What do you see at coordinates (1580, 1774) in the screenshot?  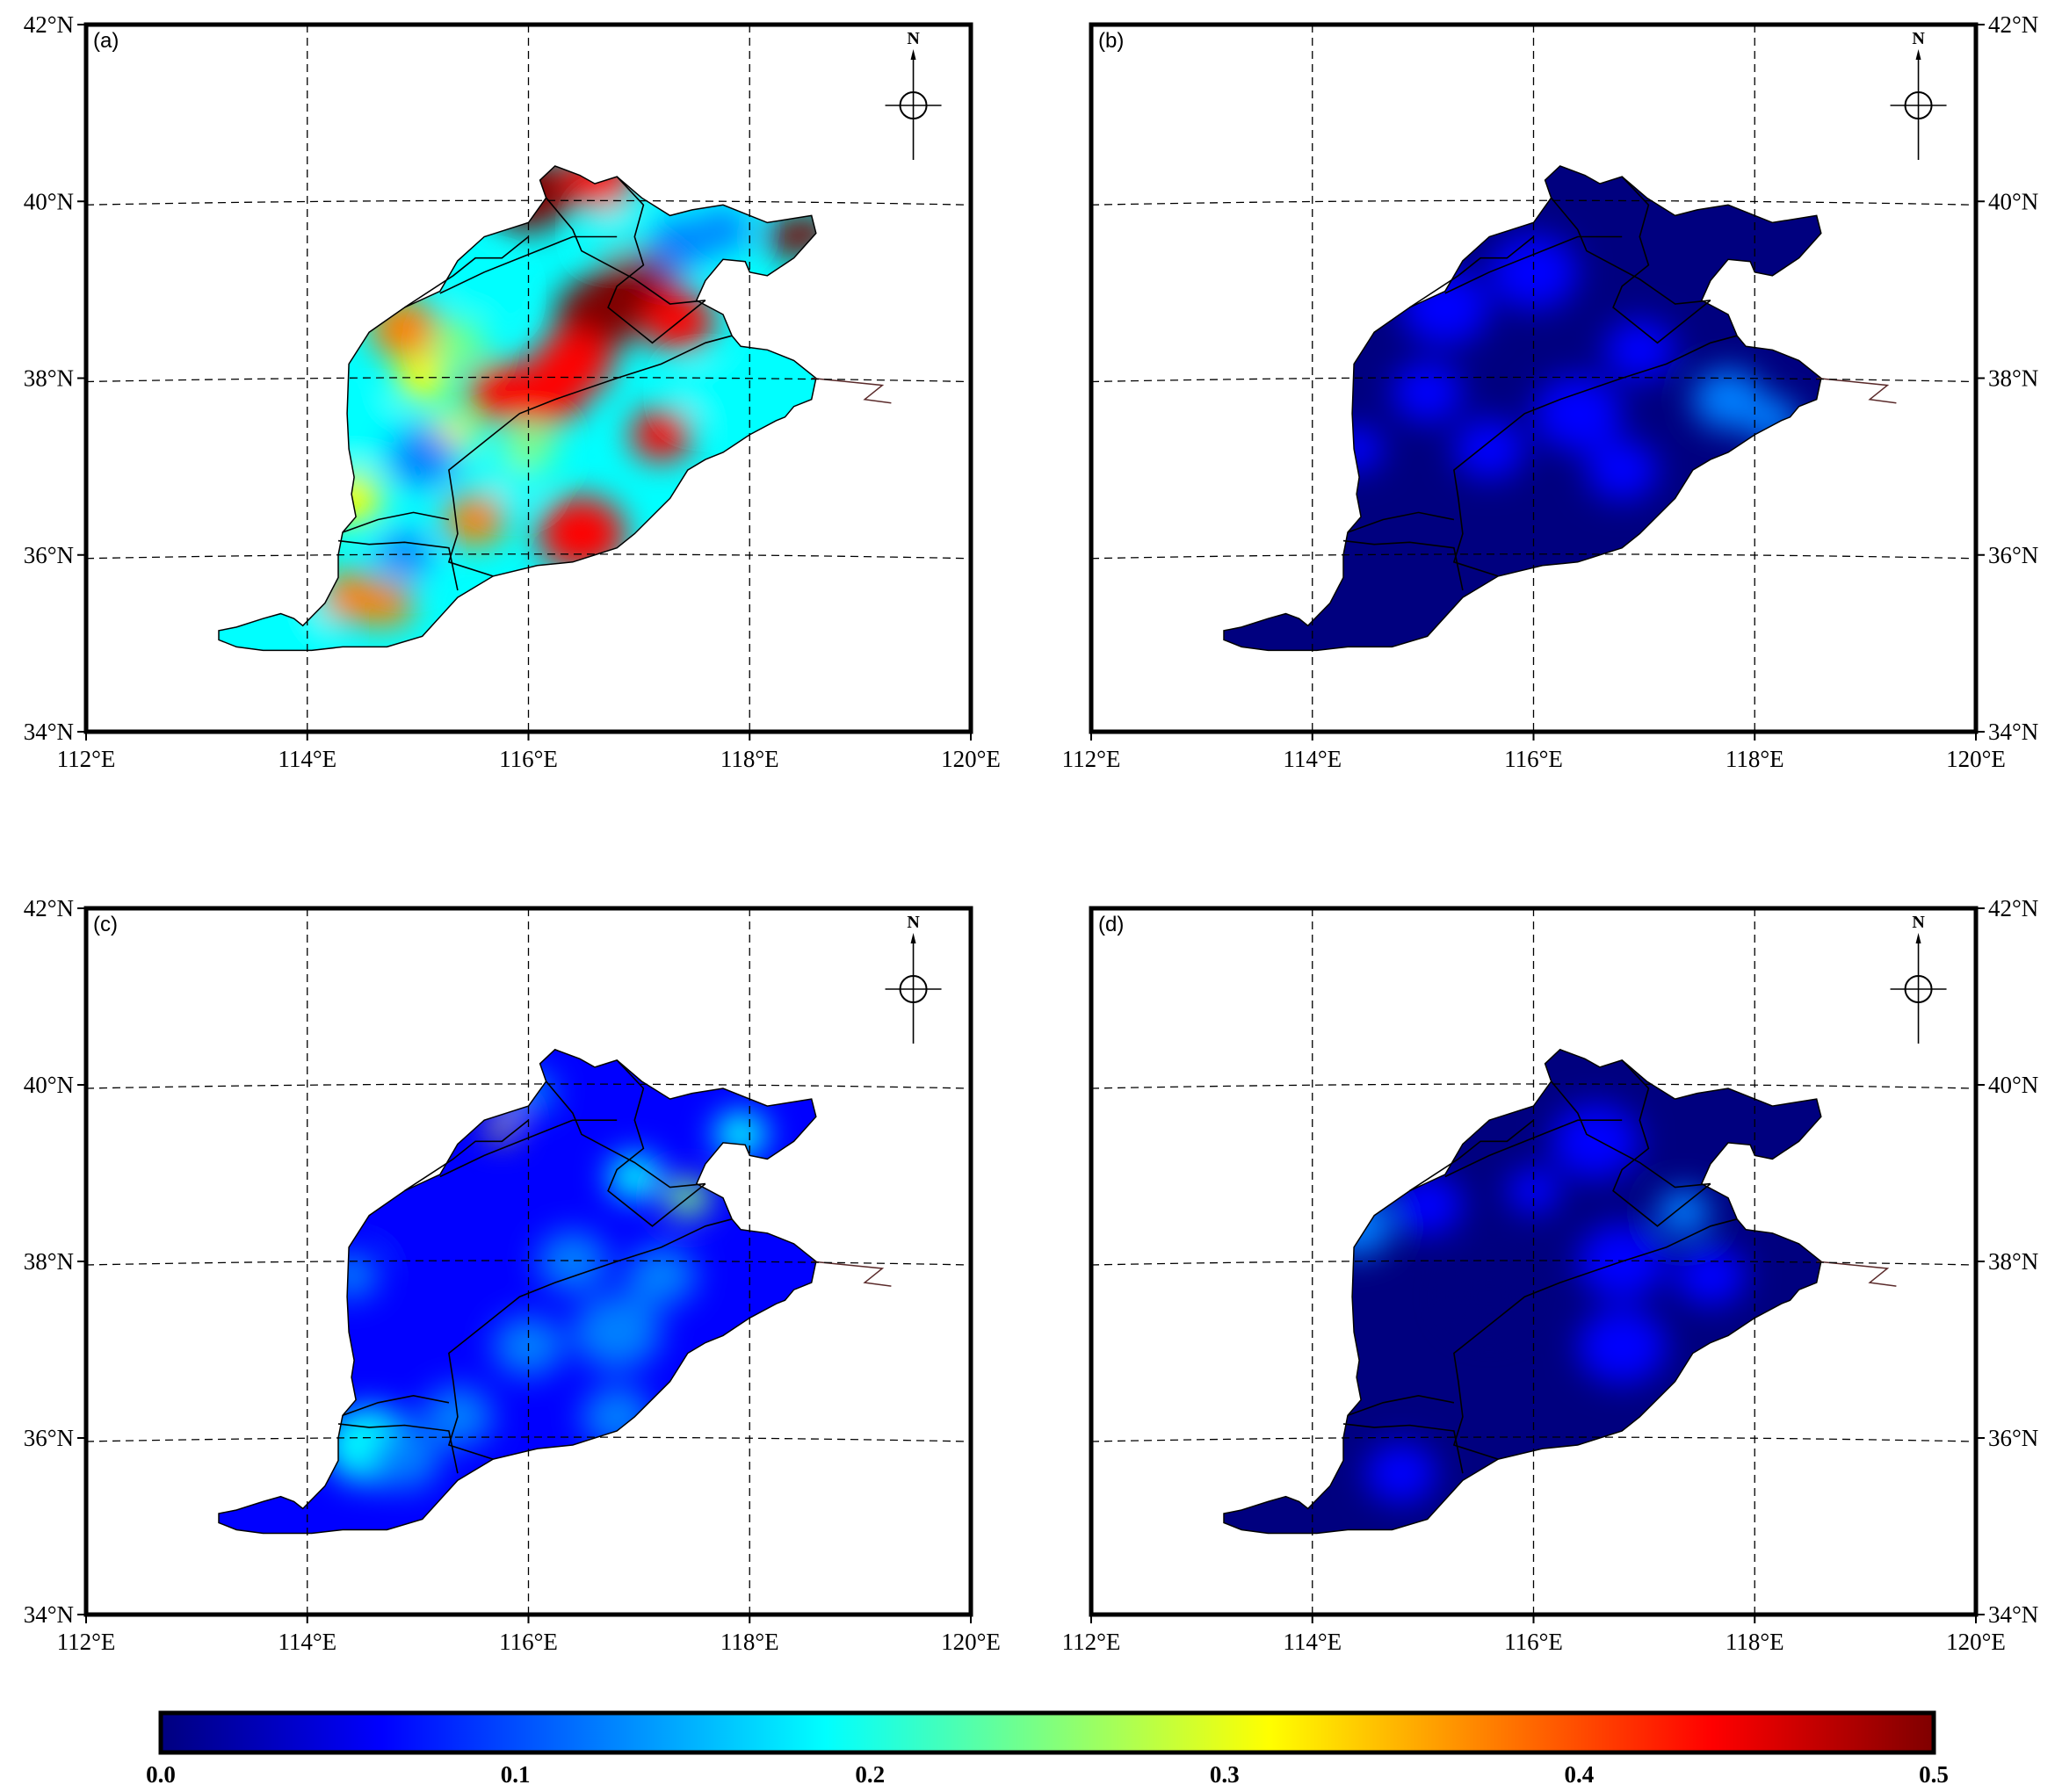 I see `colorbar-tick-label: 0.4` at bounding box center [1580, 1774].